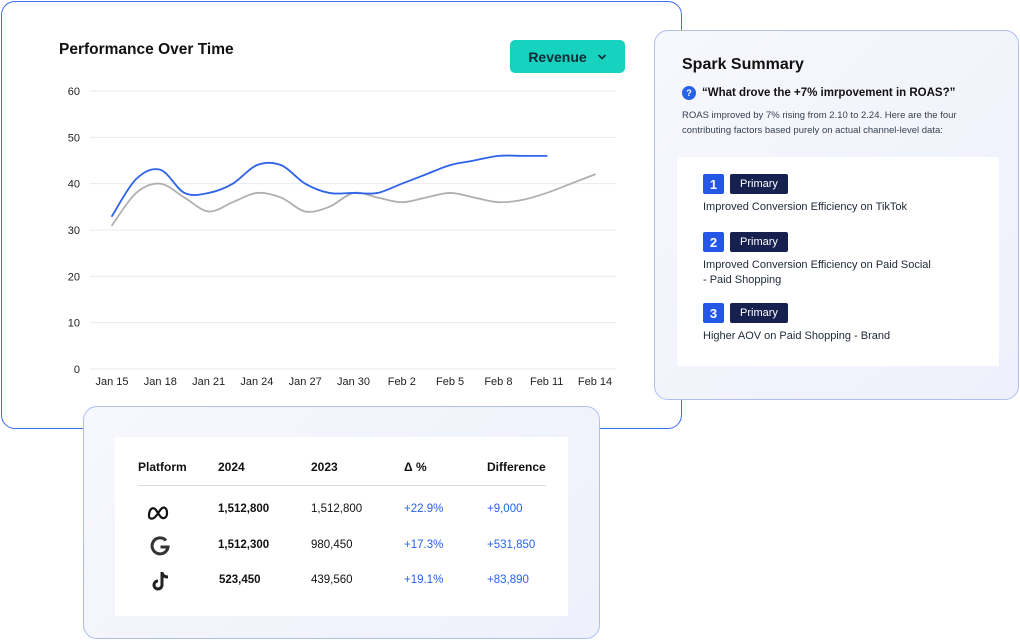 The width and height of the screenshot is (1020, 641). I want to click on cell-difference: +531,850, so click(511, 545).